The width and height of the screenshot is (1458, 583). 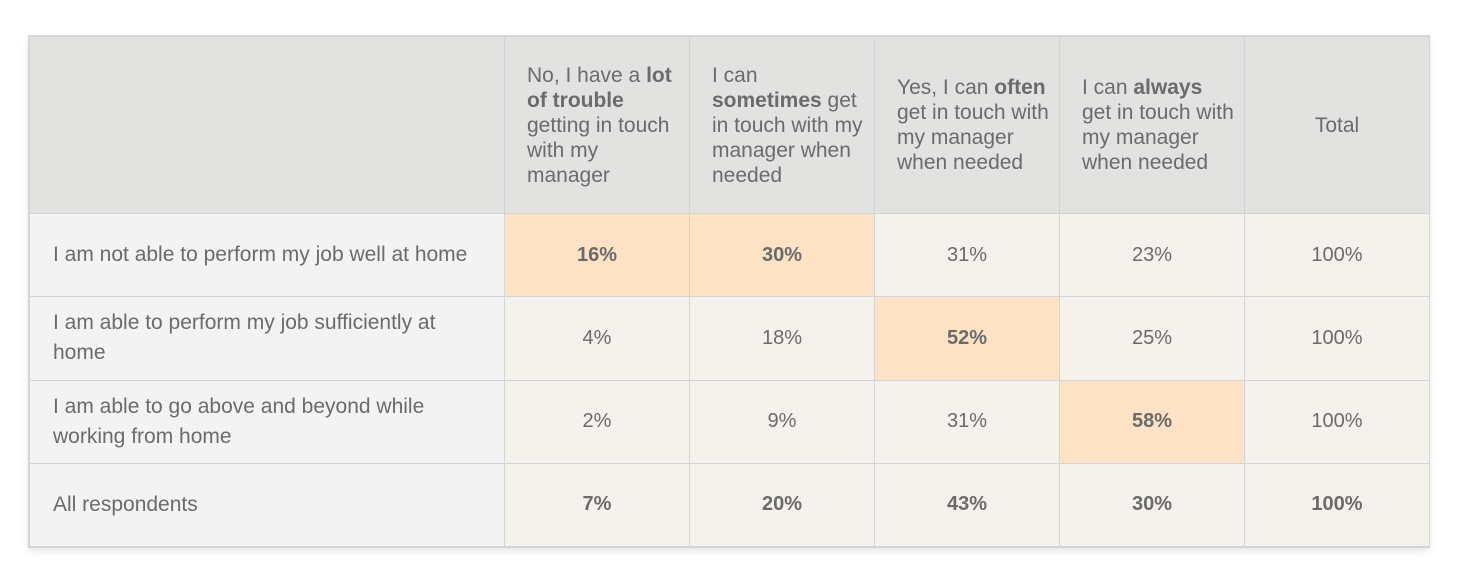 What do you see at coordinates (587, 75) in the screenshot?
I see `column-header-pre: No, I have a` at bounding box center [587, 75].